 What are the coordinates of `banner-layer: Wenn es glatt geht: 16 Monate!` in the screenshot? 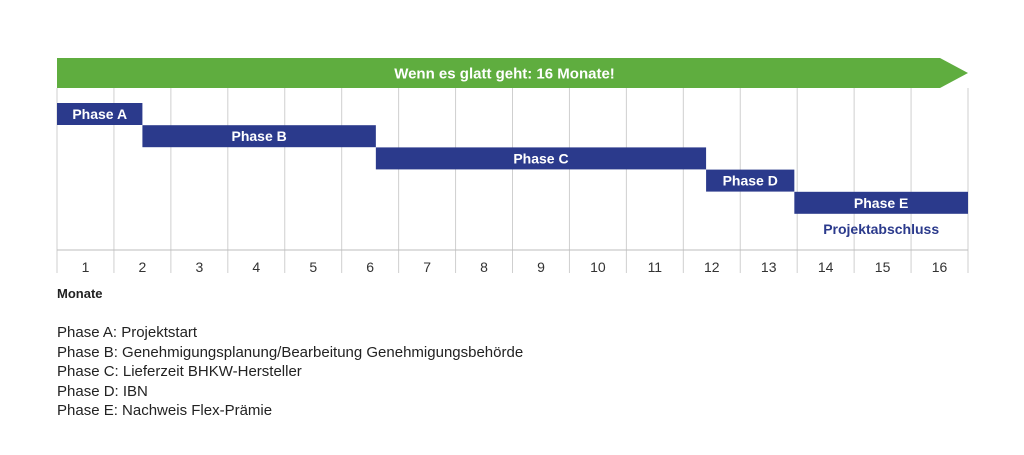 It's located at (512, 73).